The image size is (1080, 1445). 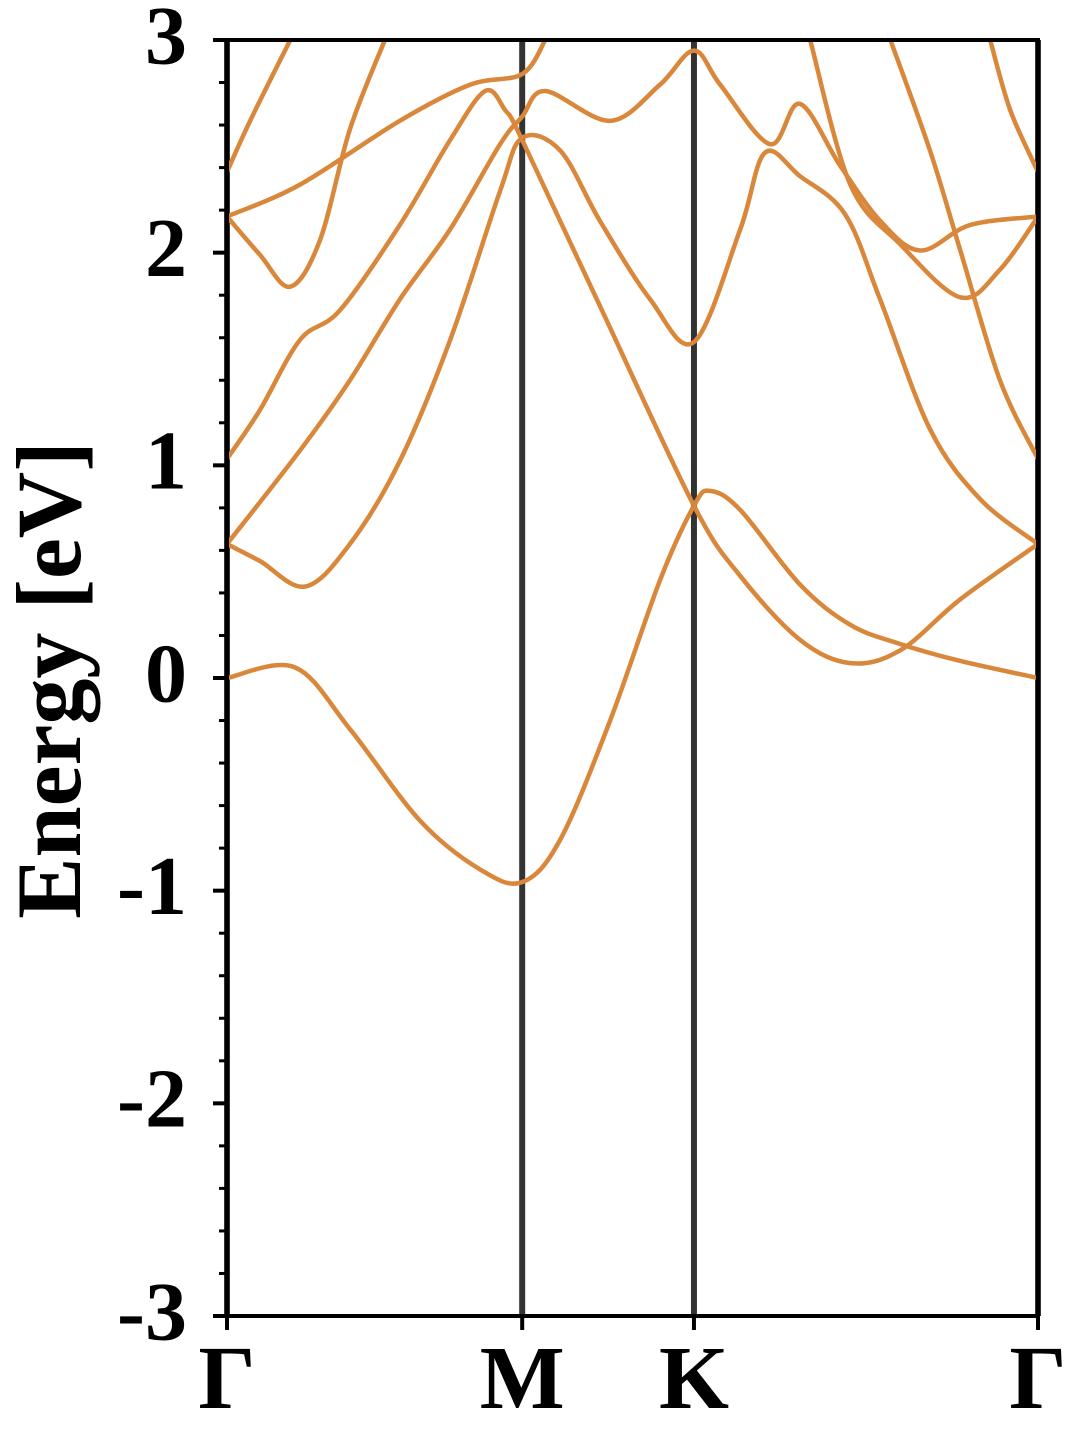 I want to click on y-tick-label: 0, so click(x=166, y=673).